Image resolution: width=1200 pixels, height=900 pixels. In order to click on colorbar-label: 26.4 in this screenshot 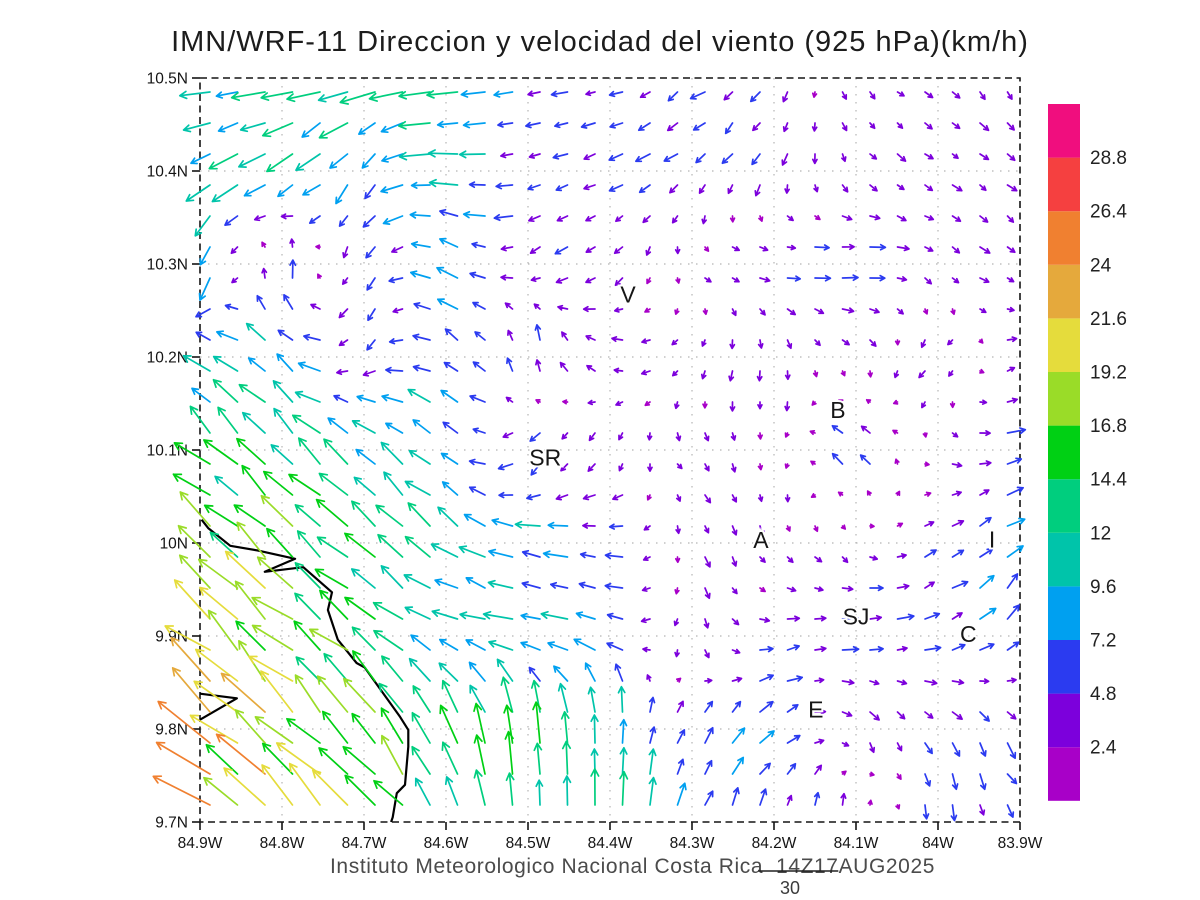, I will do `click(1108, 212)`.